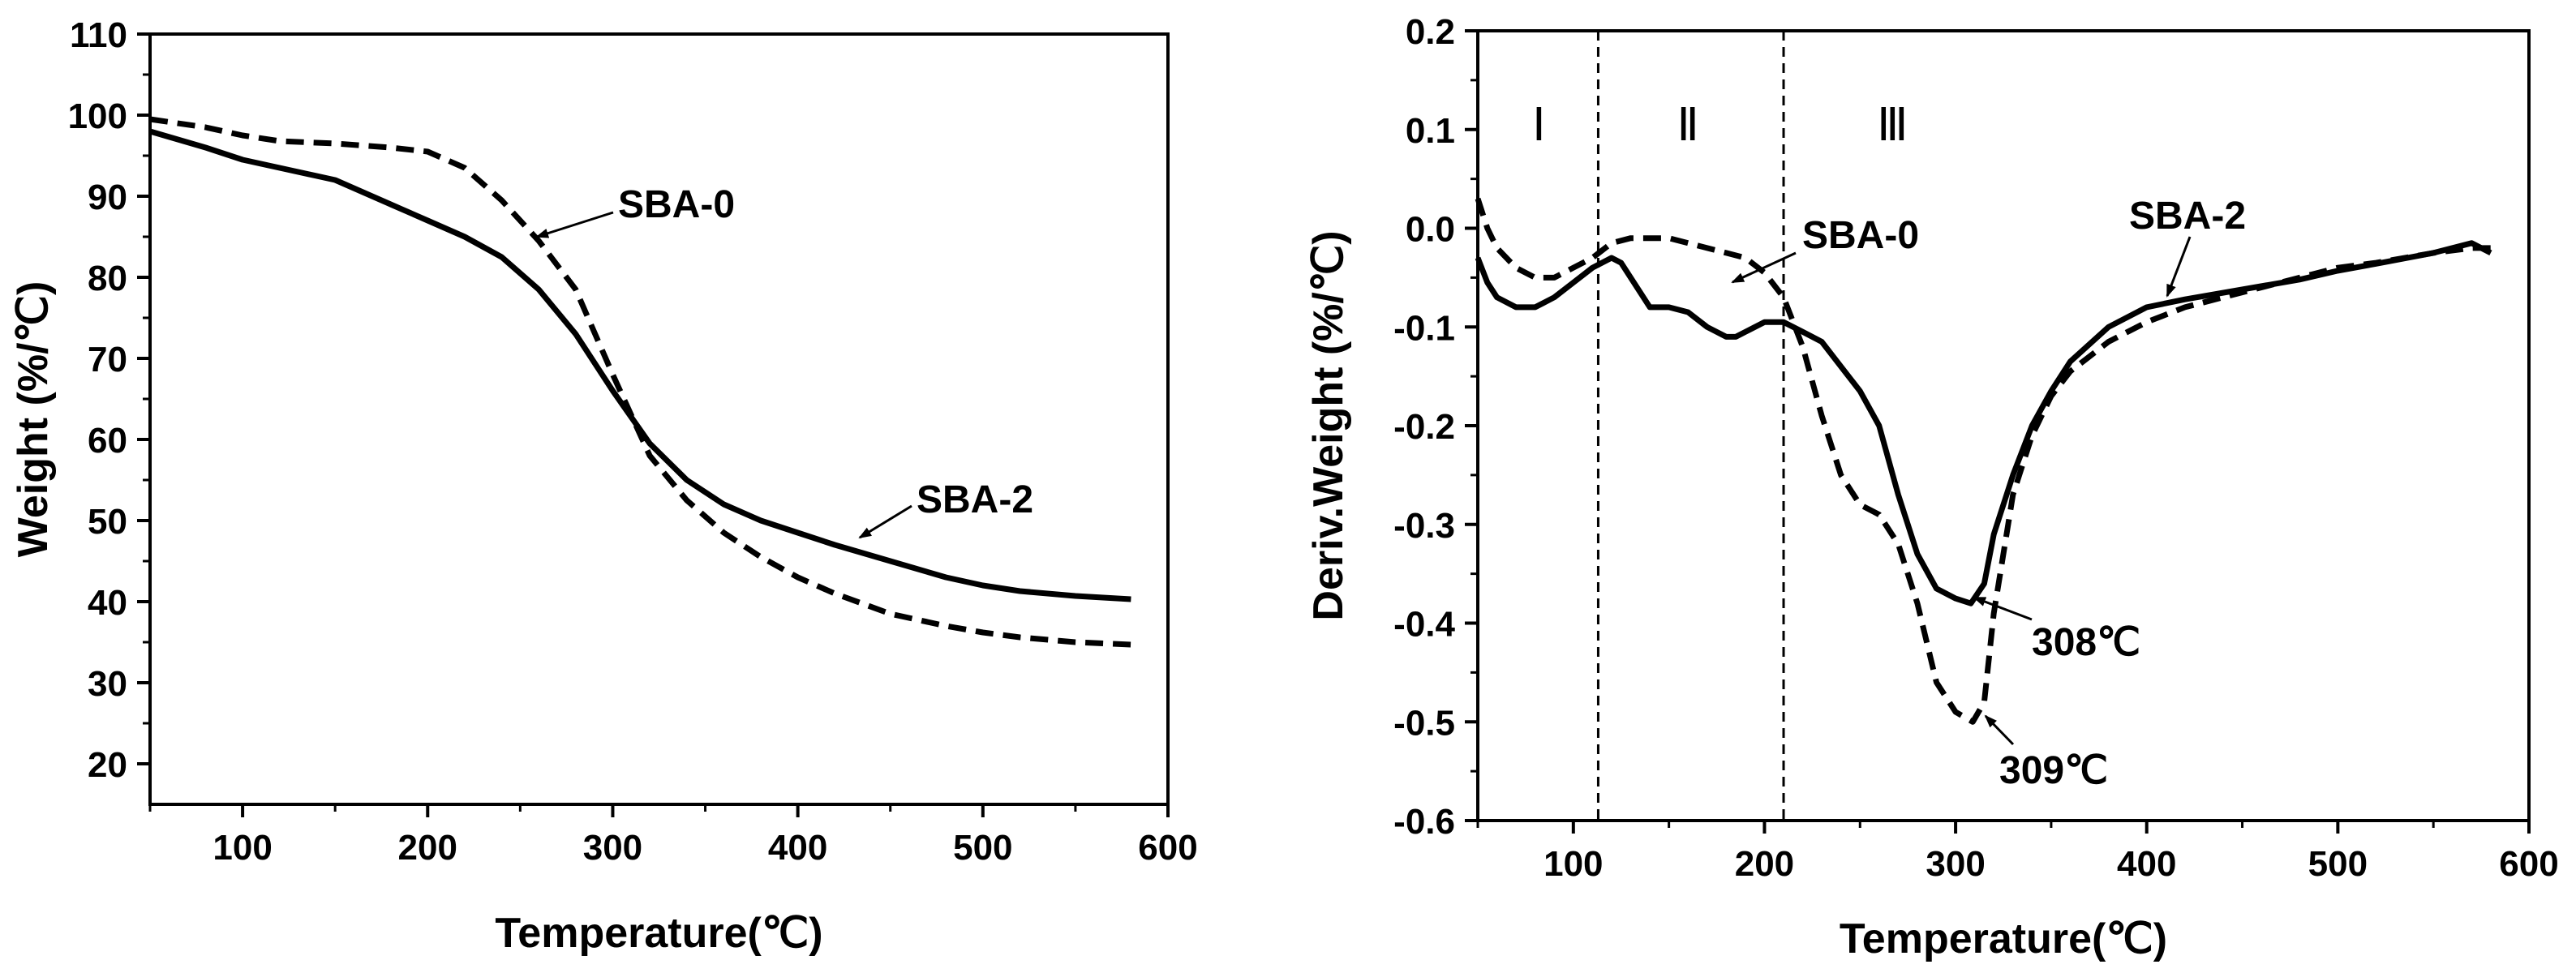  Describe the element at coordinates (1424, 723) in the screenshot. I see `y-tick-label: -0.5` at that location.